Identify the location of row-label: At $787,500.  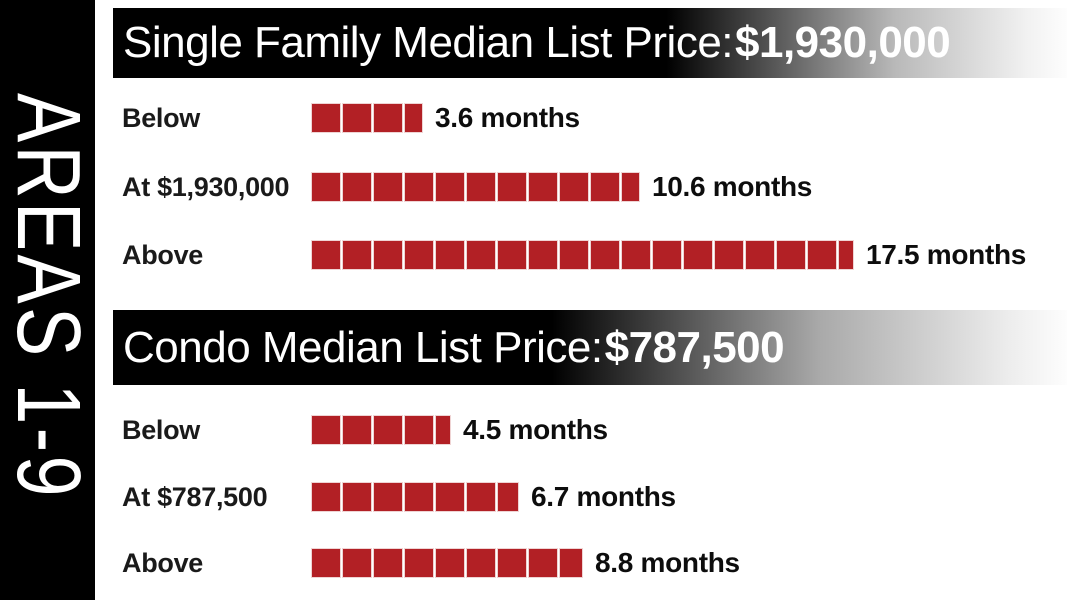
(195, 496).